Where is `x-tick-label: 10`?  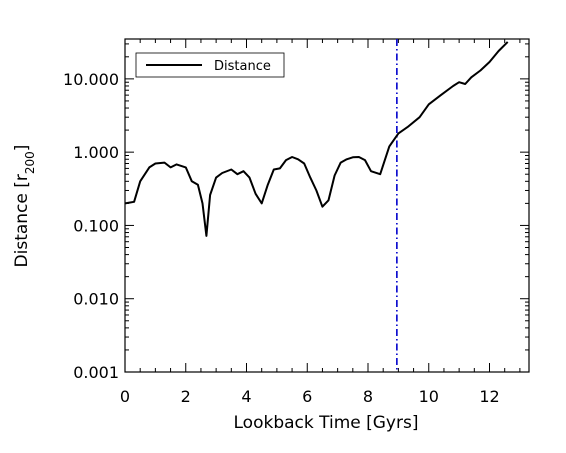
x-tick-label: 10 is located at coordinates (429, 396).